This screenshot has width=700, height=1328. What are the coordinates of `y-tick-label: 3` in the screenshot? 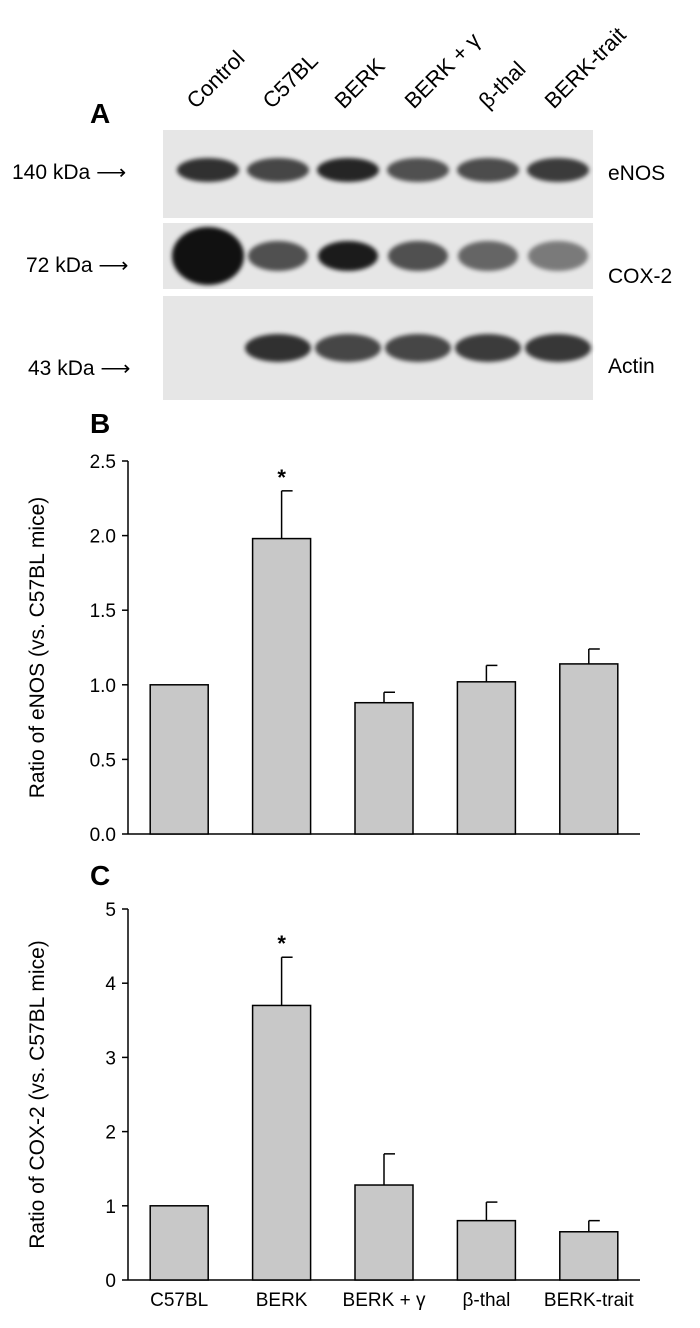 It's located at (110, 1058).